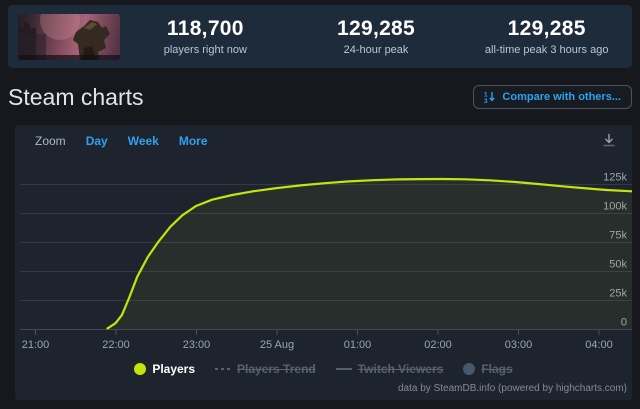 The width and height of the screenshot is (640, 409). I want to click on game-capsule-image, so click(69, 36).